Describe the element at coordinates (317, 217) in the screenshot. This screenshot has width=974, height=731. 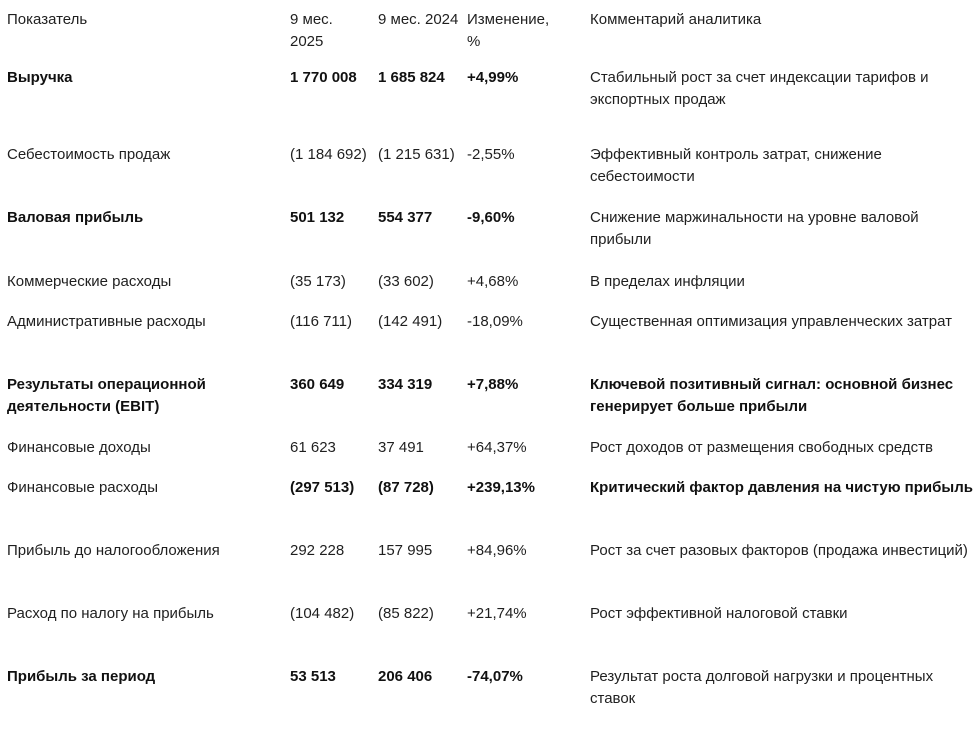
I see `row-value-2025: 501 132` at that location.